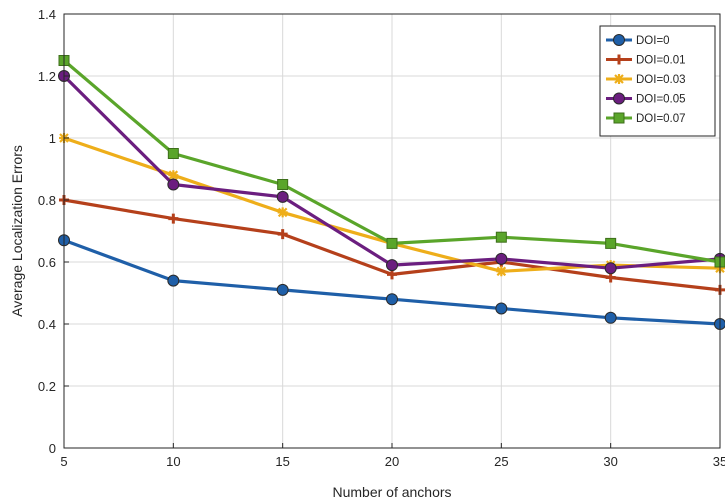 The width and height of the screenshot is (725, 502). I want to click on legend-item: DOI=0.01, so click(646, 60).